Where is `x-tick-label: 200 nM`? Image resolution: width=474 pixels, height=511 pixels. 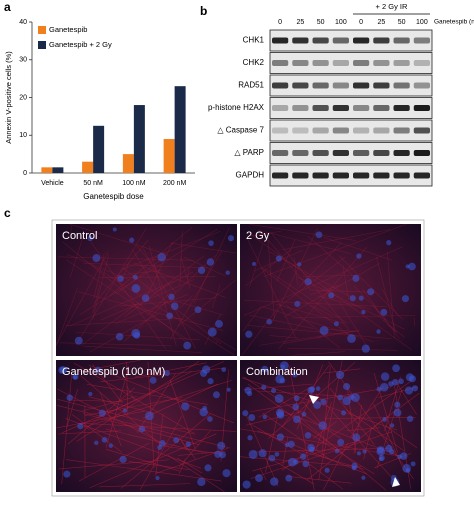 x-tick-label: 200 nM is located at coordinates (175, 183).